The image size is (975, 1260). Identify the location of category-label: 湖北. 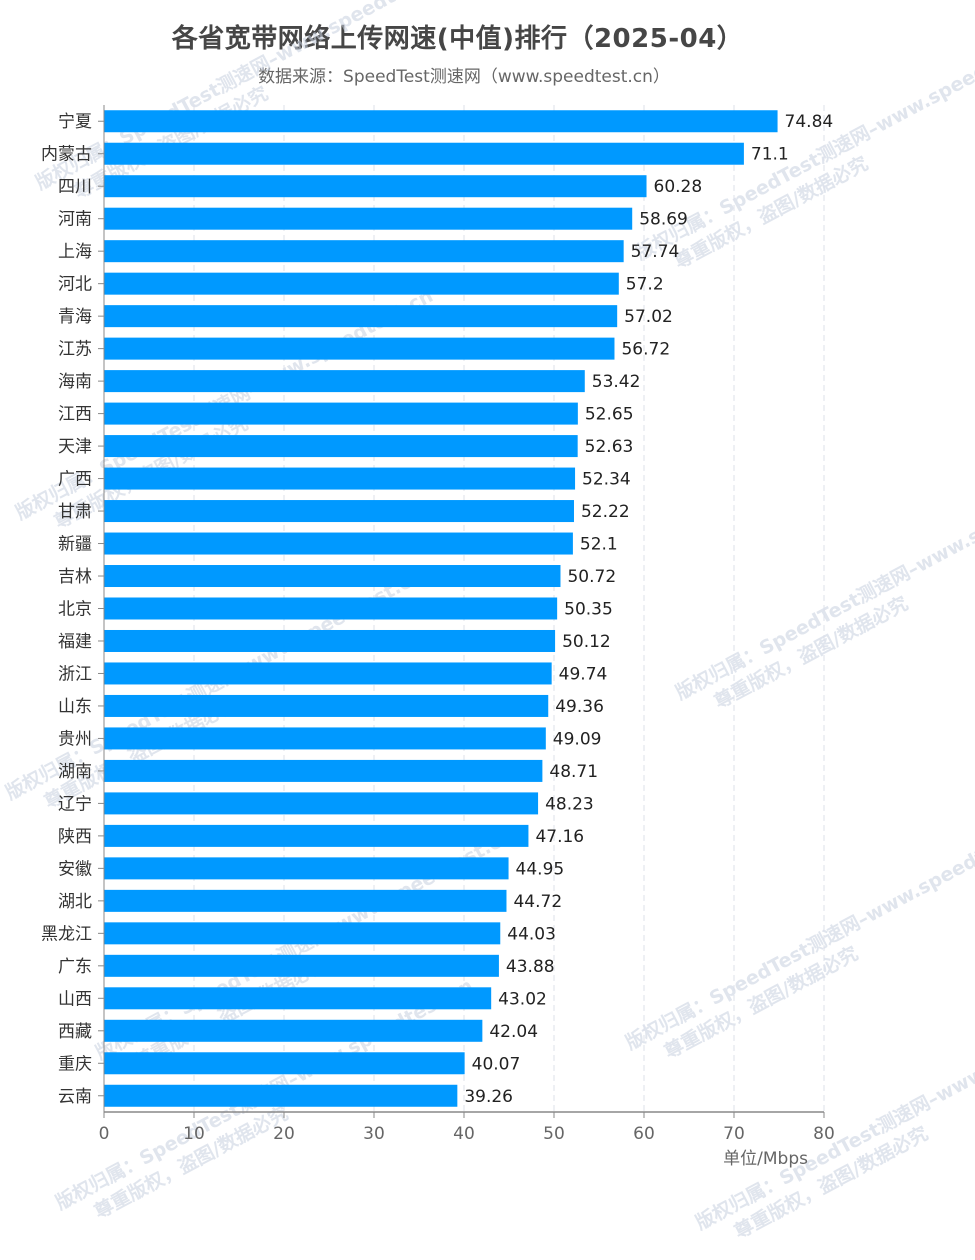
(75, 902).